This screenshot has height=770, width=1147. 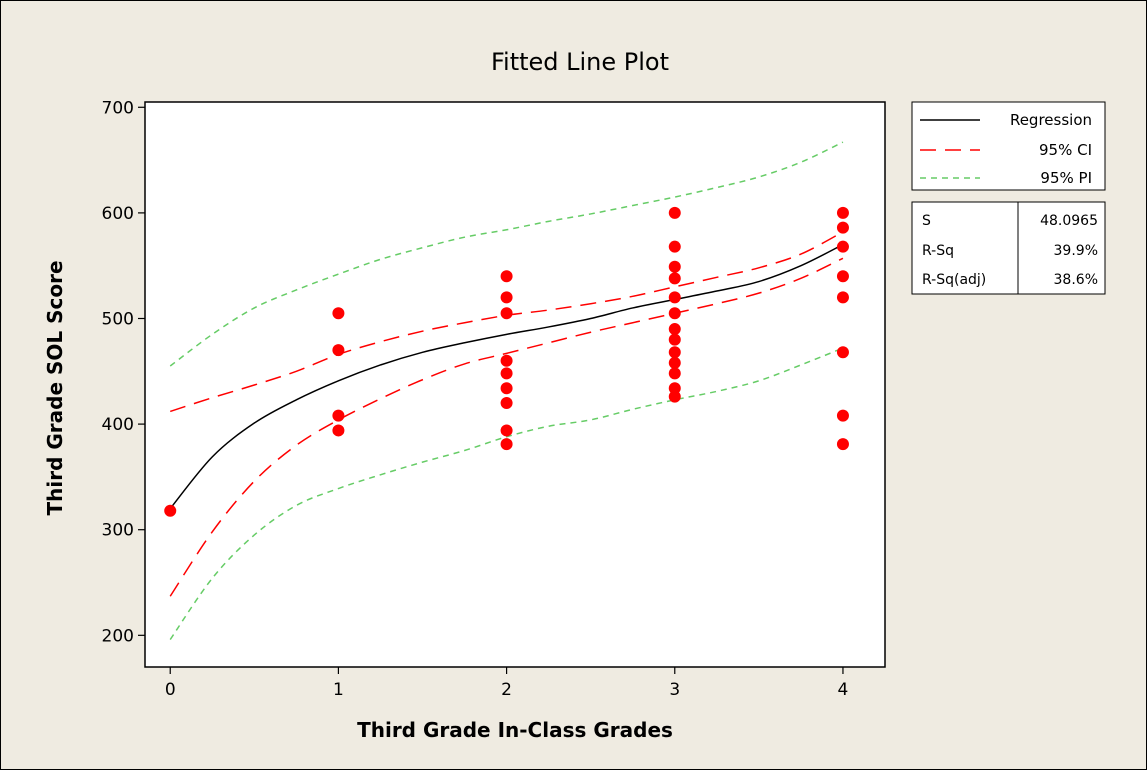 I want to click on stat-value-rsq: 39.9%, so click(x=1076, y=251).